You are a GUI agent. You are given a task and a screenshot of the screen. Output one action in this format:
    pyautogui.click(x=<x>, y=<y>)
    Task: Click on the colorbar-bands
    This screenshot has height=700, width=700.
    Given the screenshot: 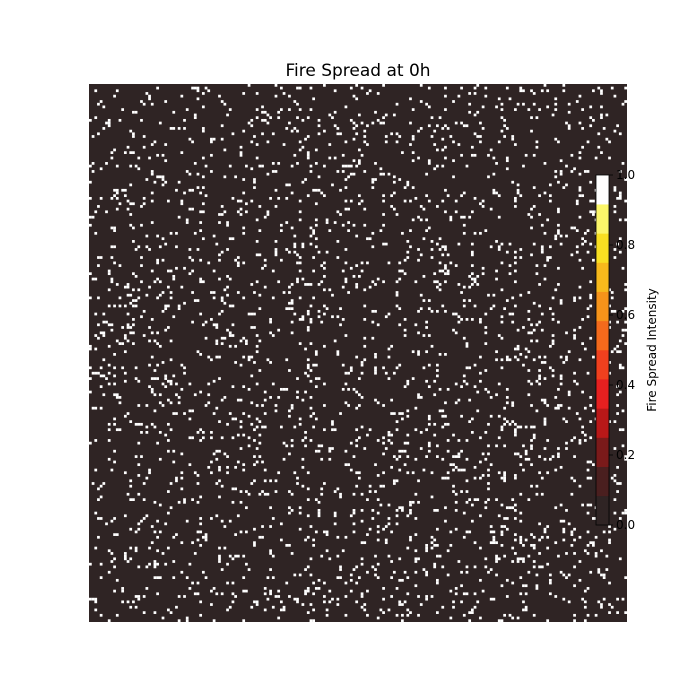 What is the action you would take?
    pyautogui.click(x=602, y=350)
    